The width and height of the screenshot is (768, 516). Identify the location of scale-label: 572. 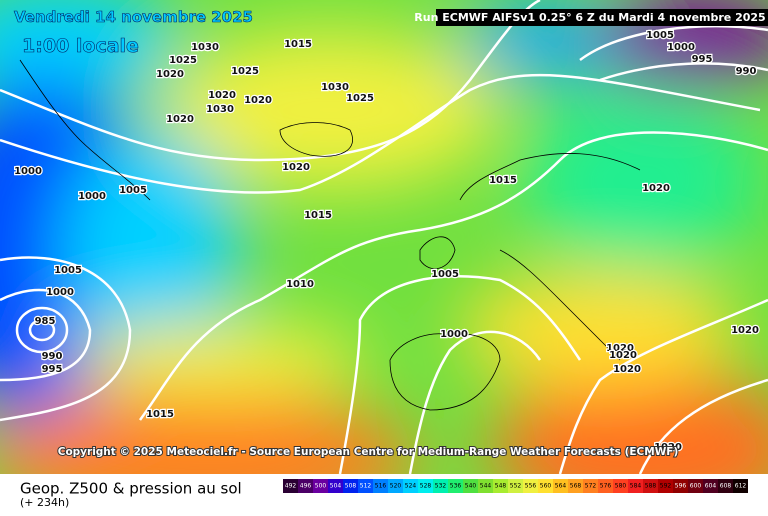
(591, 486).